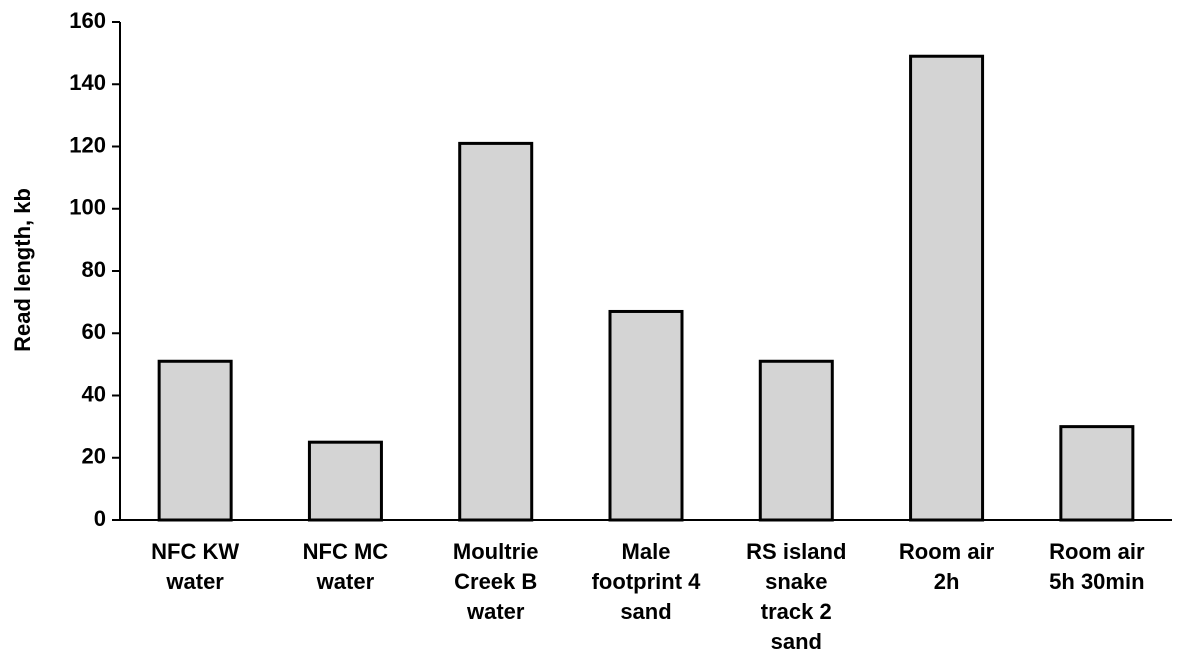  Describe the element at coordinates (87, 144) in the screenshot. I see `y-tick-label: 120` at that location.